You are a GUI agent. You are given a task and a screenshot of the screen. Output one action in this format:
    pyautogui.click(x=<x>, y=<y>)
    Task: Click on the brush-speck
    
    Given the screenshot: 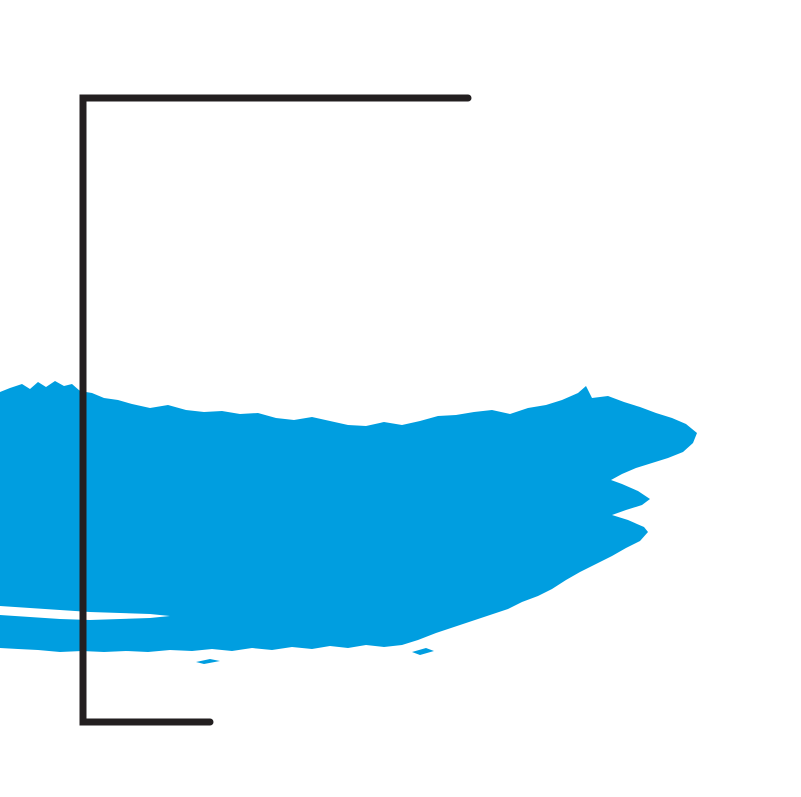 What is the action you would take?
    pyautogui.click(x=408, y=594)
    